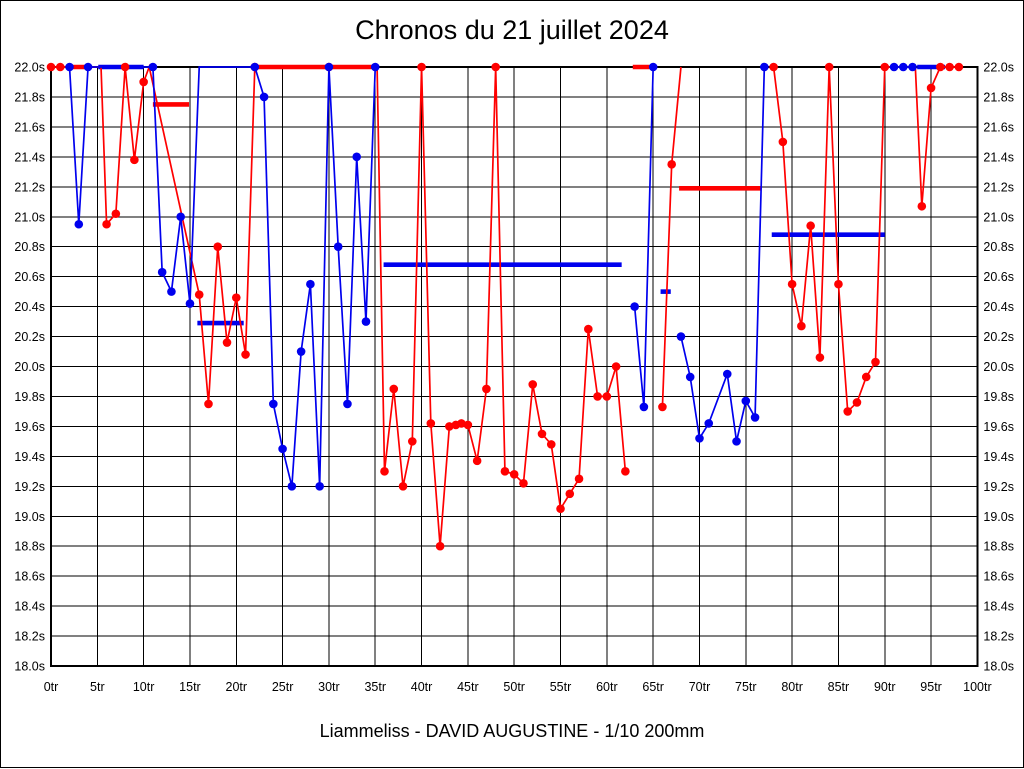  Describe the element at coordinates (998, 577) in the screenshot. I see `svg-text: 18.6s` at that location.